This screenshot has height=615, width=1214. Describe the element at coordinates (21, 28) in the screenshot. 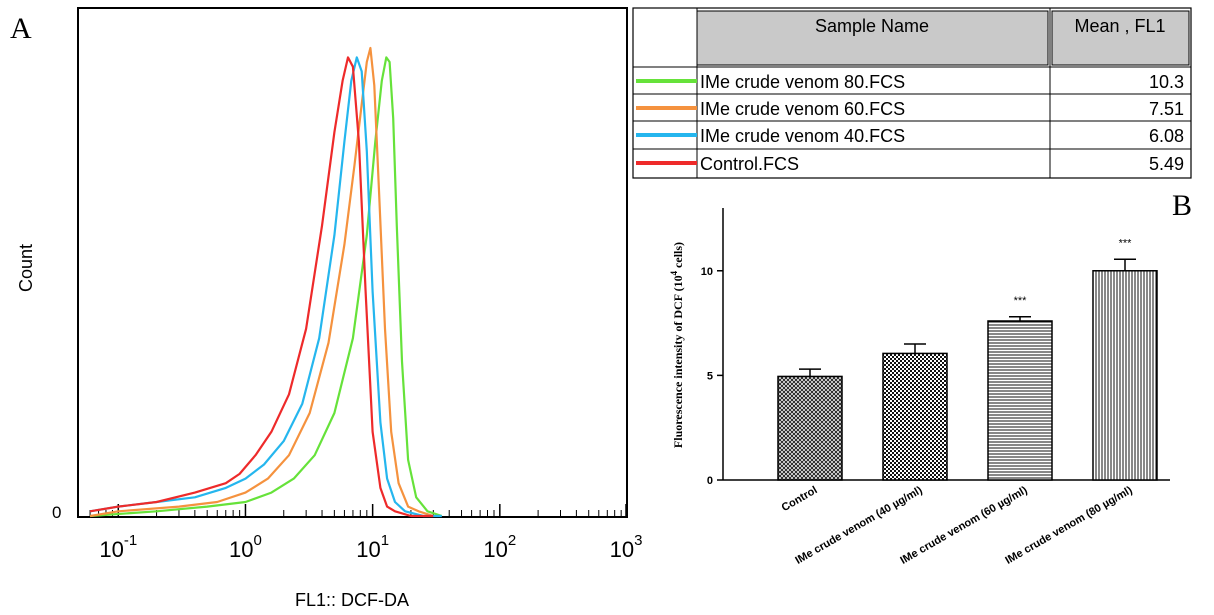

I see `panel-label-a: A` at that location.